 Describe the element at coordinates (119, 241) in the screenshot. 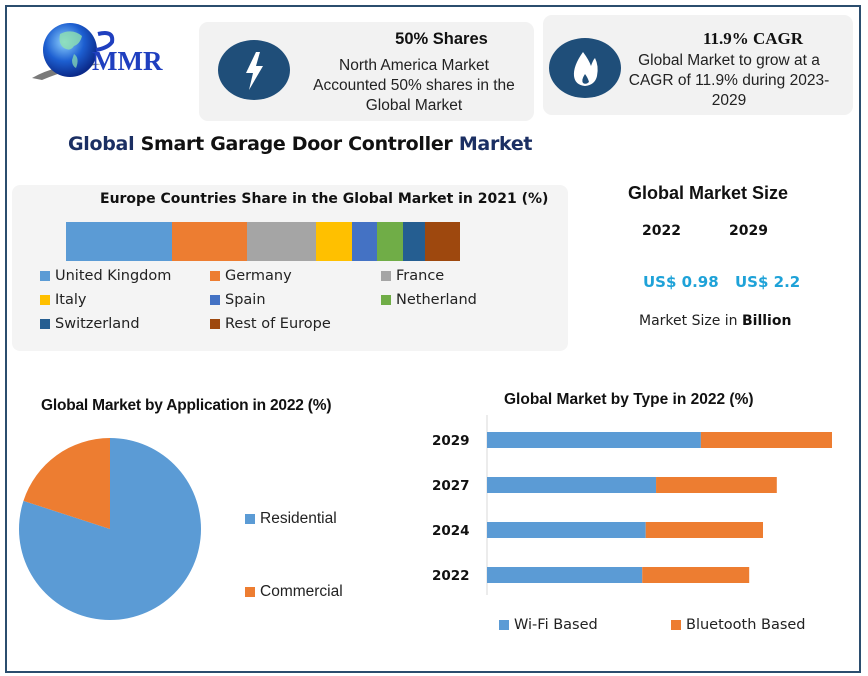

I see `bar-segment-united-kingdom` at that location.